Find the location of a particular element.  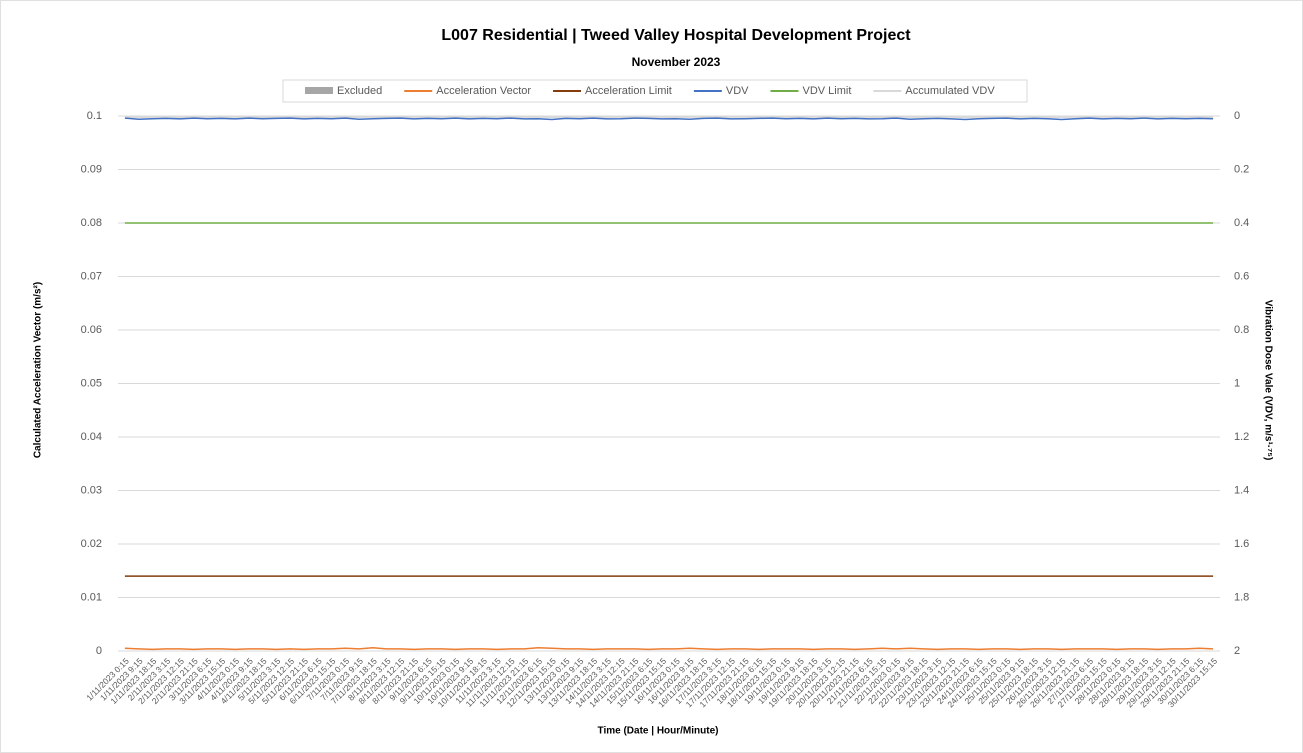

legend-label: Accumulated VDV is located at coordinates (950, 91).